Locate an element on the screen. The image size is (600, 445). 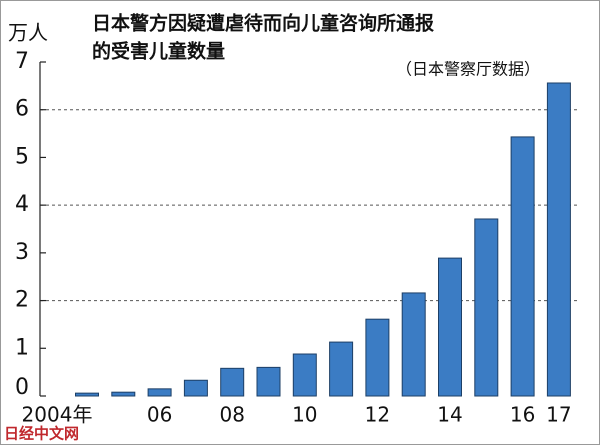
y-tick-label: 3 is located at coordinates (22, 252).